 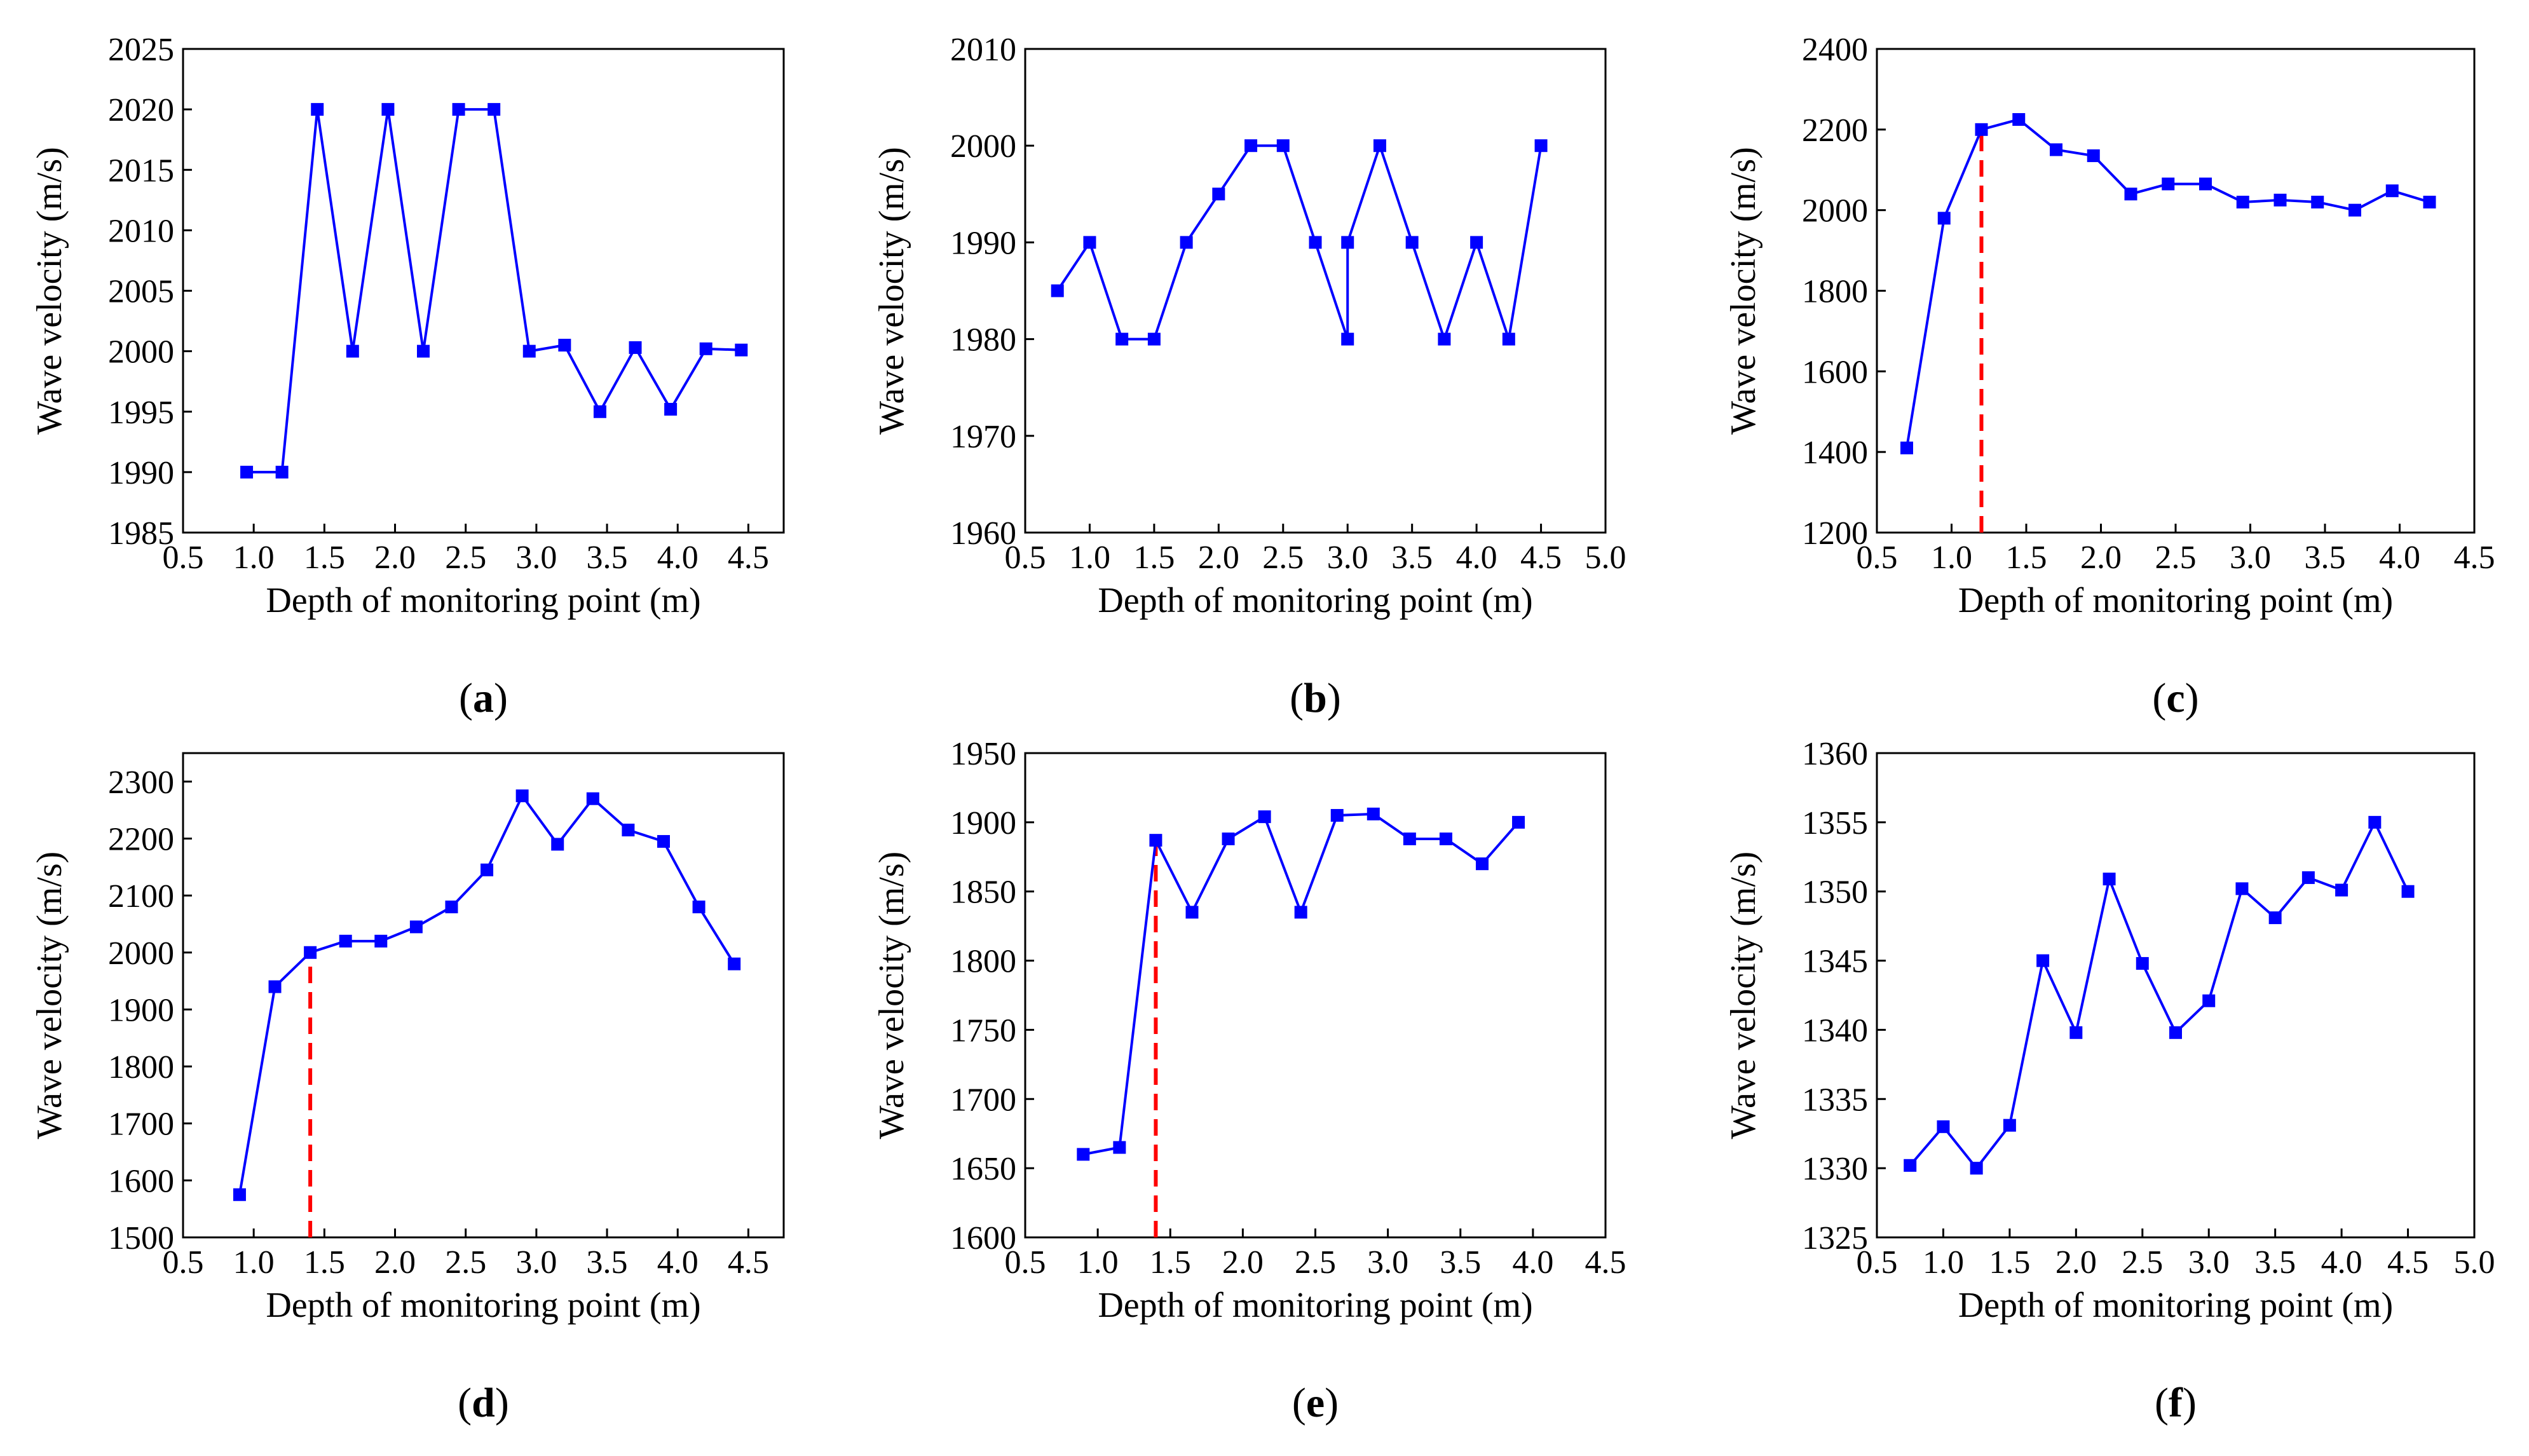 What do you see at coordinates (141, 533) in the screenshot?
I see `y-tick-label: 1985` at bounding box center [141, 533].